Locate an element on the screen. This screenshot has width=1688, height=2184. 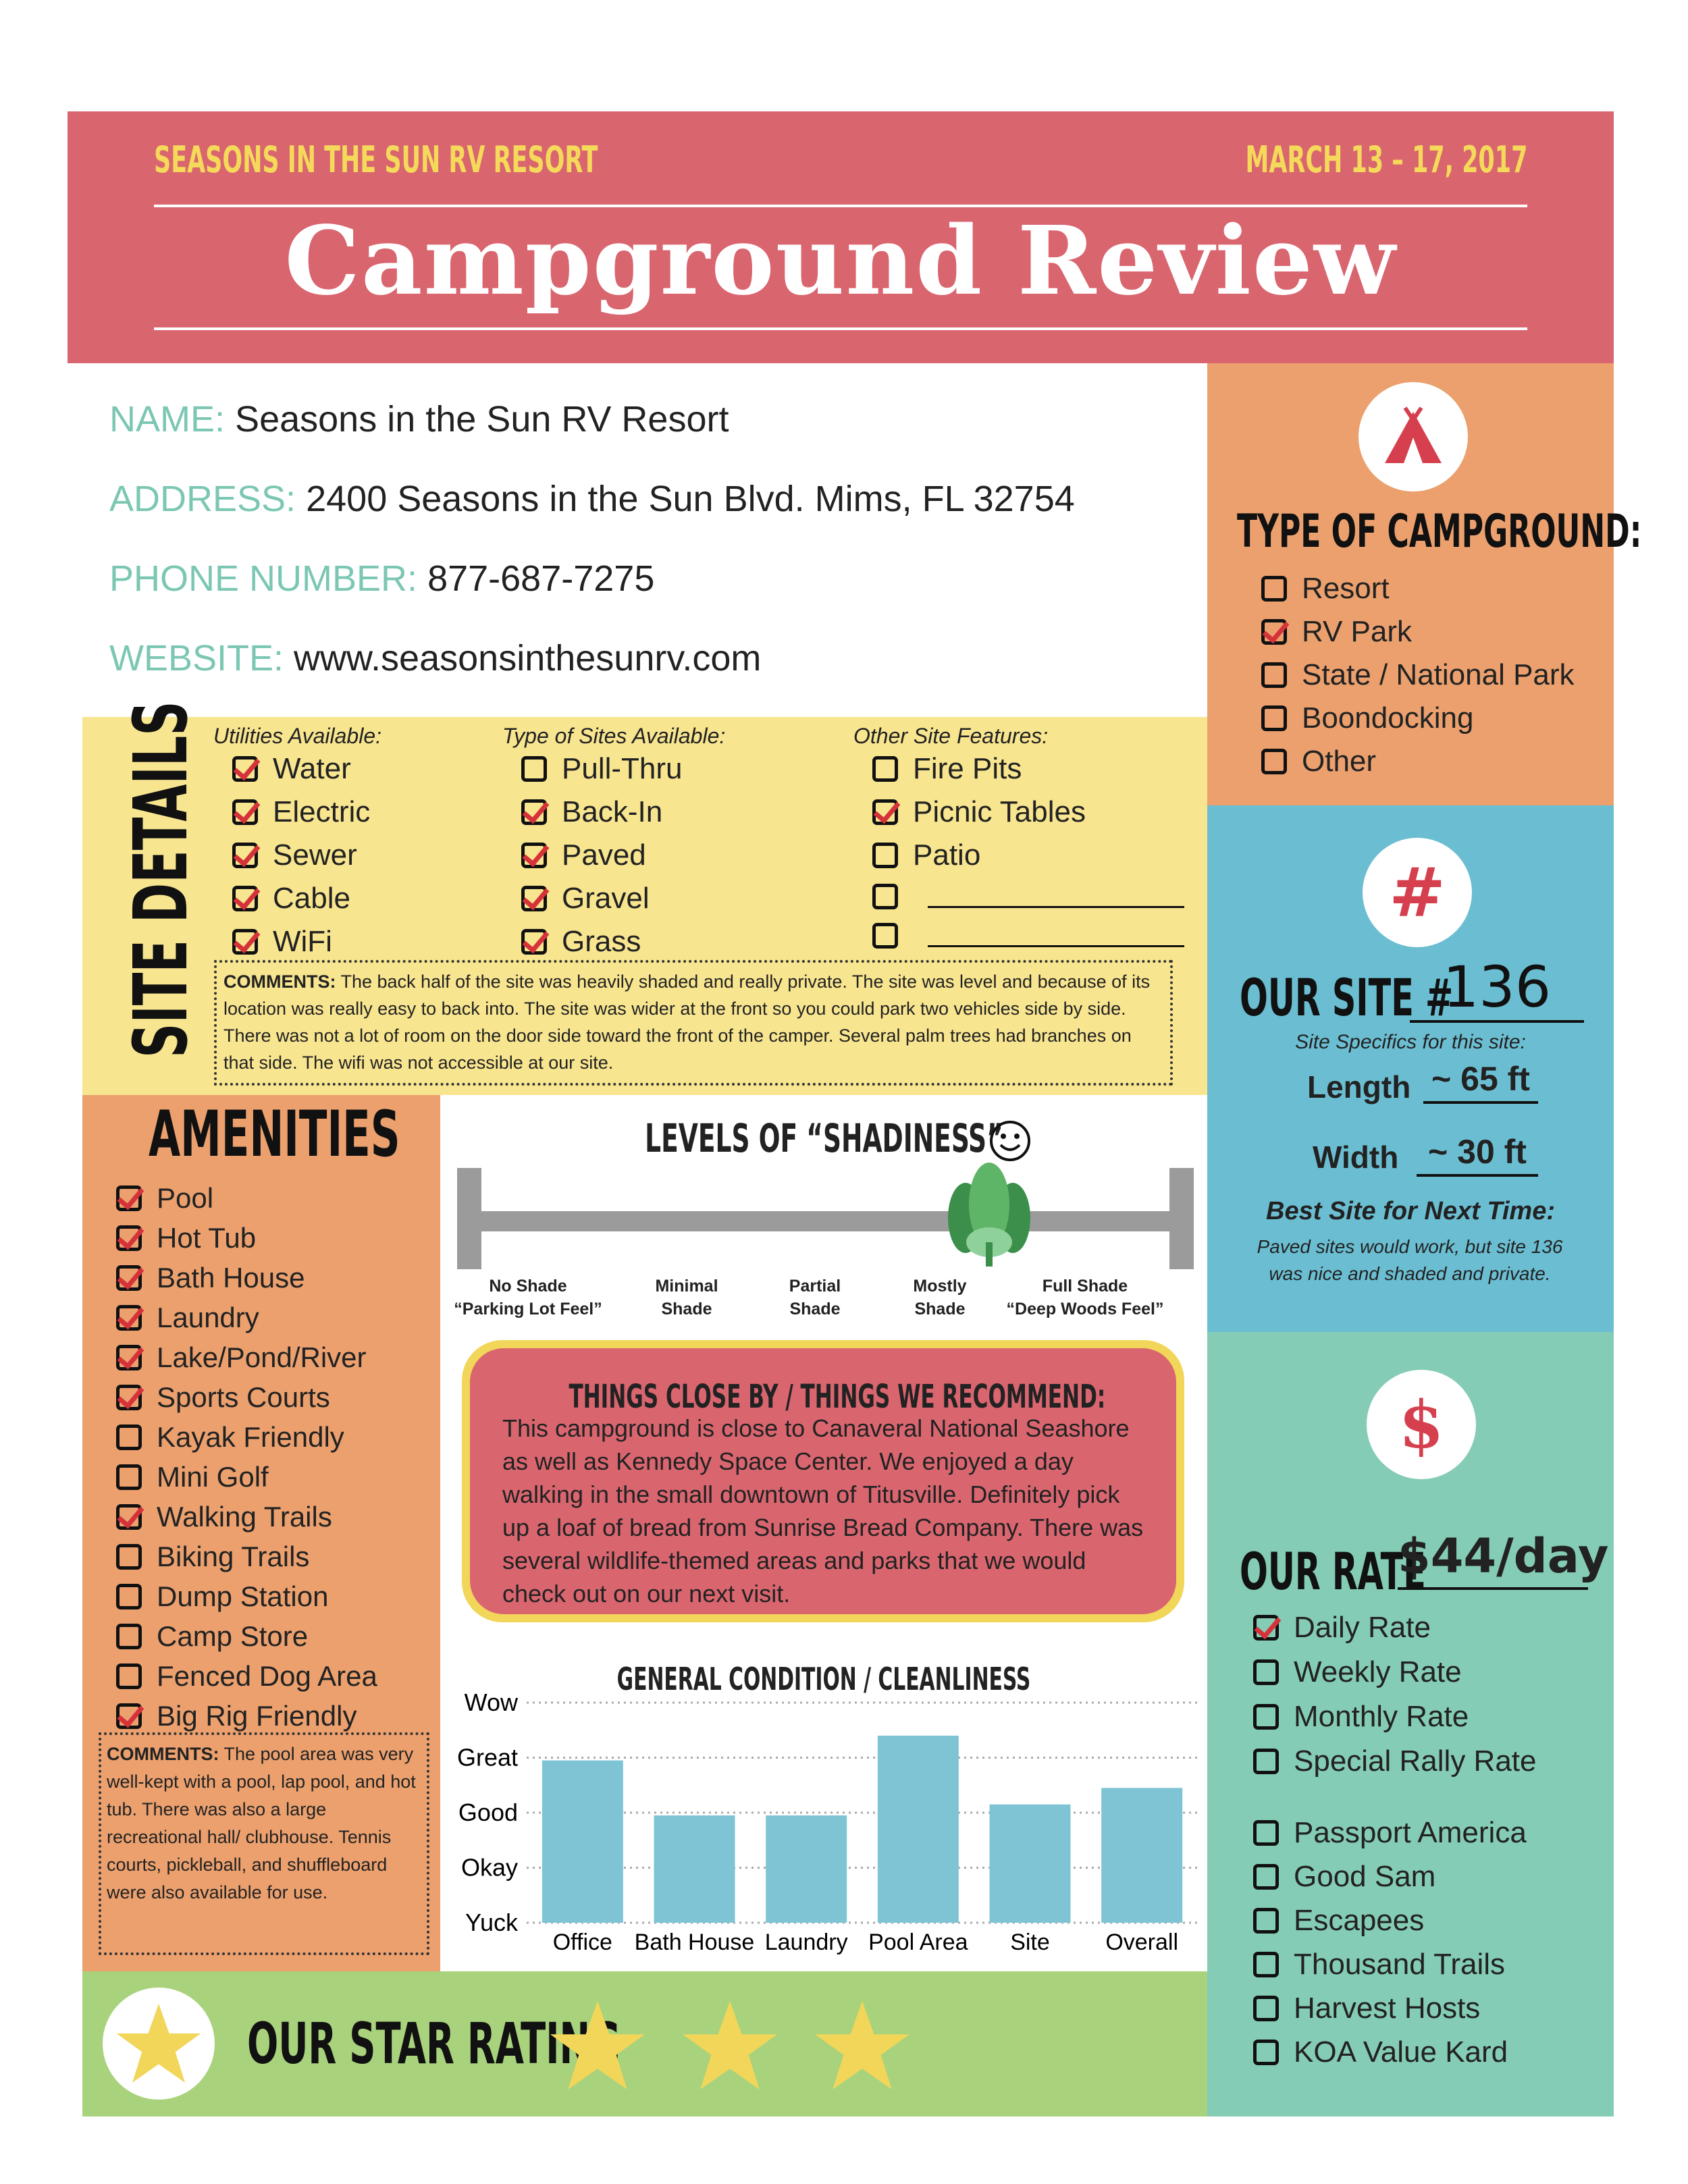
checkbox-item: Thousand Trails is located at coordinates (1390, 1964).